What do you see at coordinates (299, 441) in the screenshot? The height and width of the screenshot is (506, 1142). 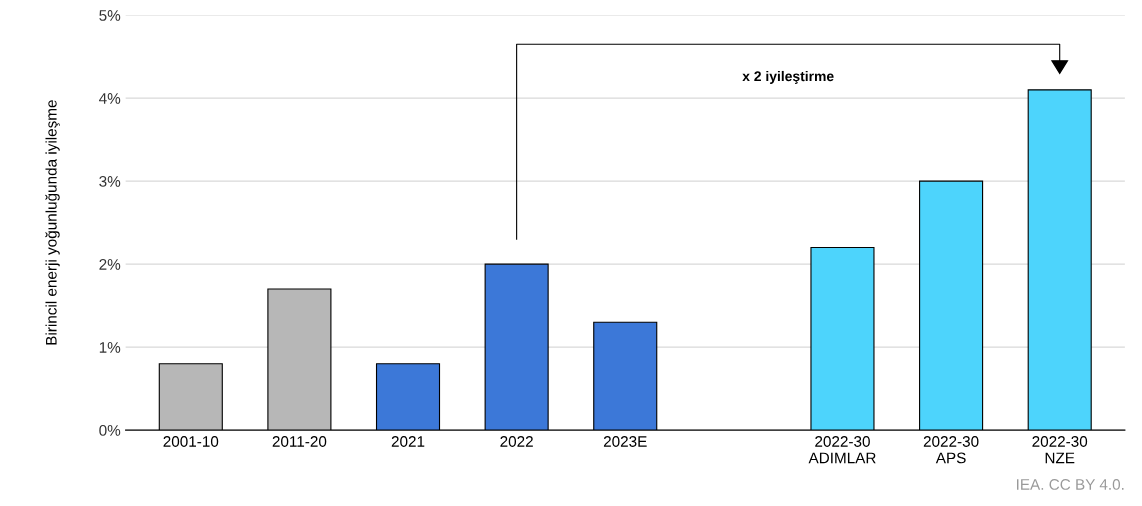 I see `x-tick-label: 2011-20` at bounding box center [299, 441].